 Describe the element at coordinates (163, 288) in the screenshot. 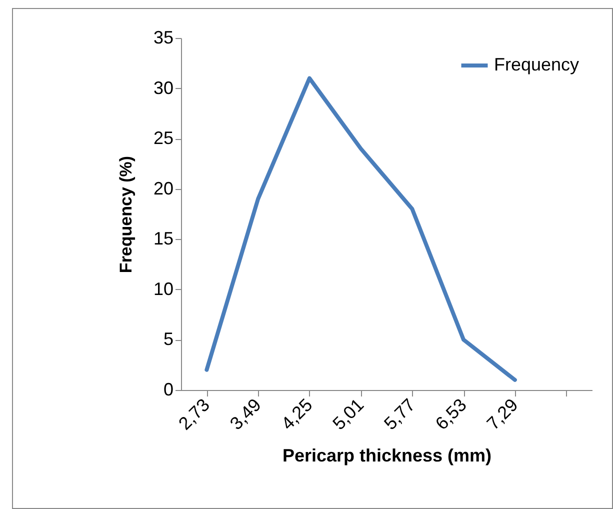

I see `y-tick-label: 10` at that location.